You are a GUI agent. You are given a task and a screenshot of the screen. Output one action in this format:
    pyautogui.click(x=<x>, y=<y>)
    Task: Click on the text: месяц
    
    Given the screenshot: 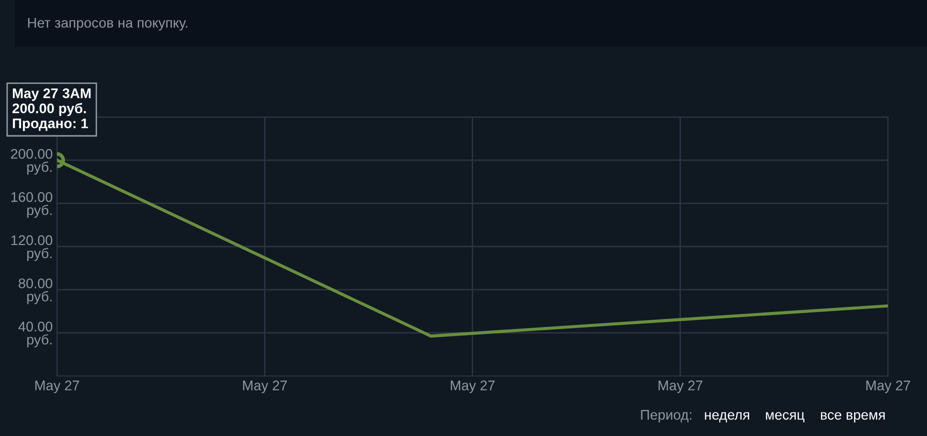 What is the action you would take?
    pyautogui.click(x=785, y=417)
    